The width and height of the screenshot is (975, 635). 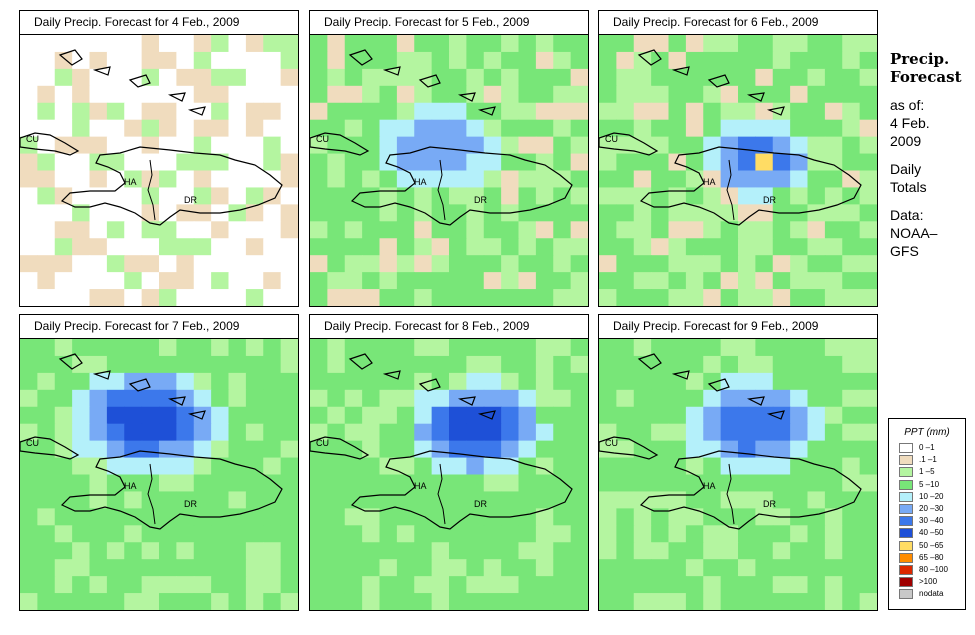 I want to click on legend-swatch, so click(x=906, y=484).